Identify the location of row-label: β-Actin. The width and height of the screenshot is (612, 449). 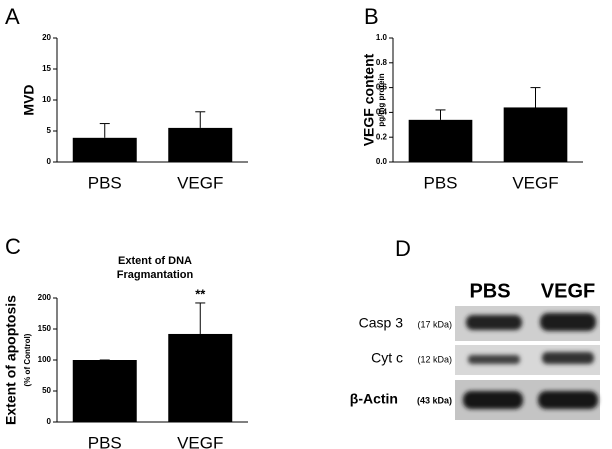
(374, 399).